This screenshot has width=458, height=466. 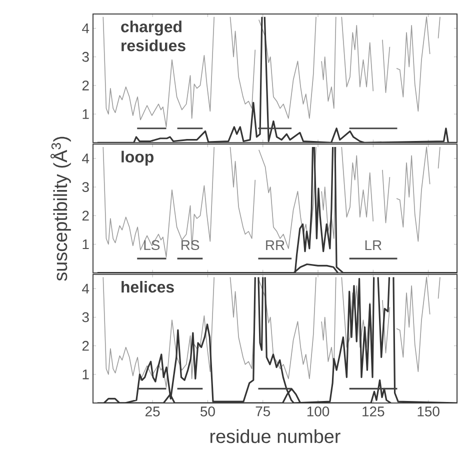 What do you see at coordinates (318, 411) in the screenshot?
I see `x-tick-label: 100` at bounding box center [318, 411].